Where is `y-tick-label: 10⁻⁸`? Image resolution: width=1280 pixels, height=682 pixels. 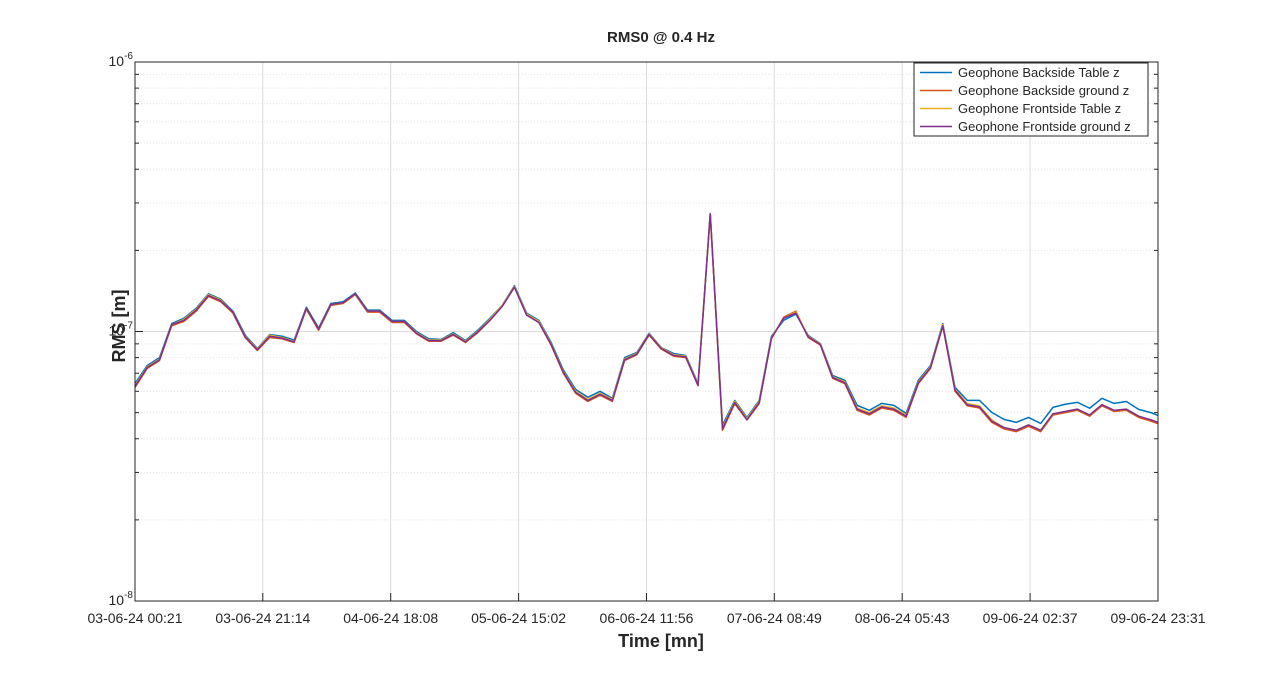 y-tick-label: 10⁻⁸ is located at coordinates (121, 599).